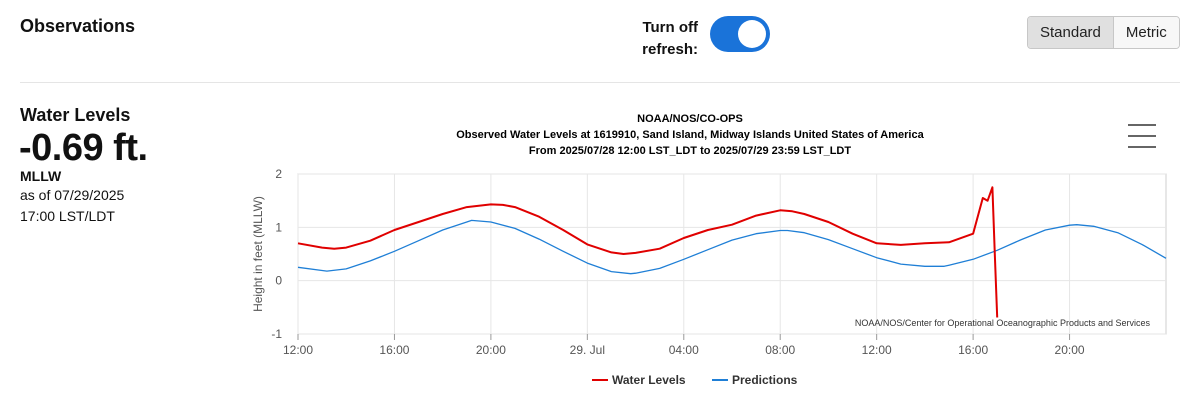 The width and height of the screenshot is (1200, 417). What do you see at coordinates (278, 174) in the screenshot?
I see `y-tick-label: 2` at bounding box center [278, 174].